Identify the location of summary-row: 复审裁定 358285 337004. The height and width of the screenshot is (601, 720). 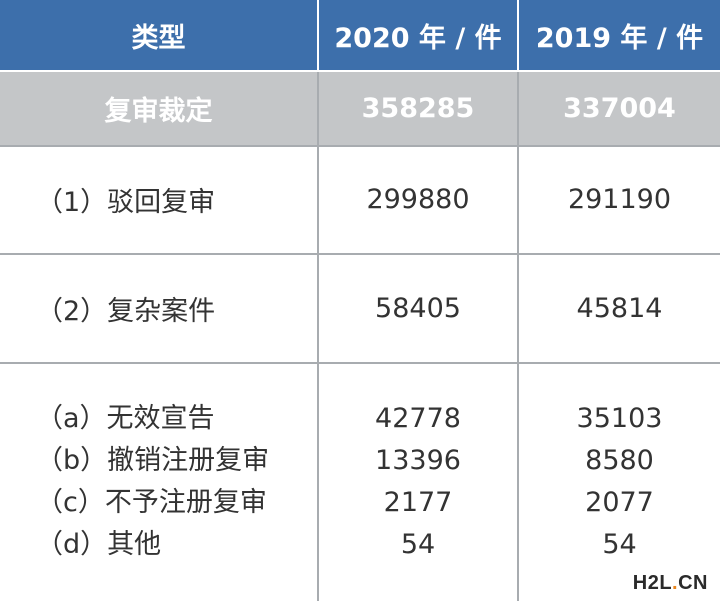
(360, 108).